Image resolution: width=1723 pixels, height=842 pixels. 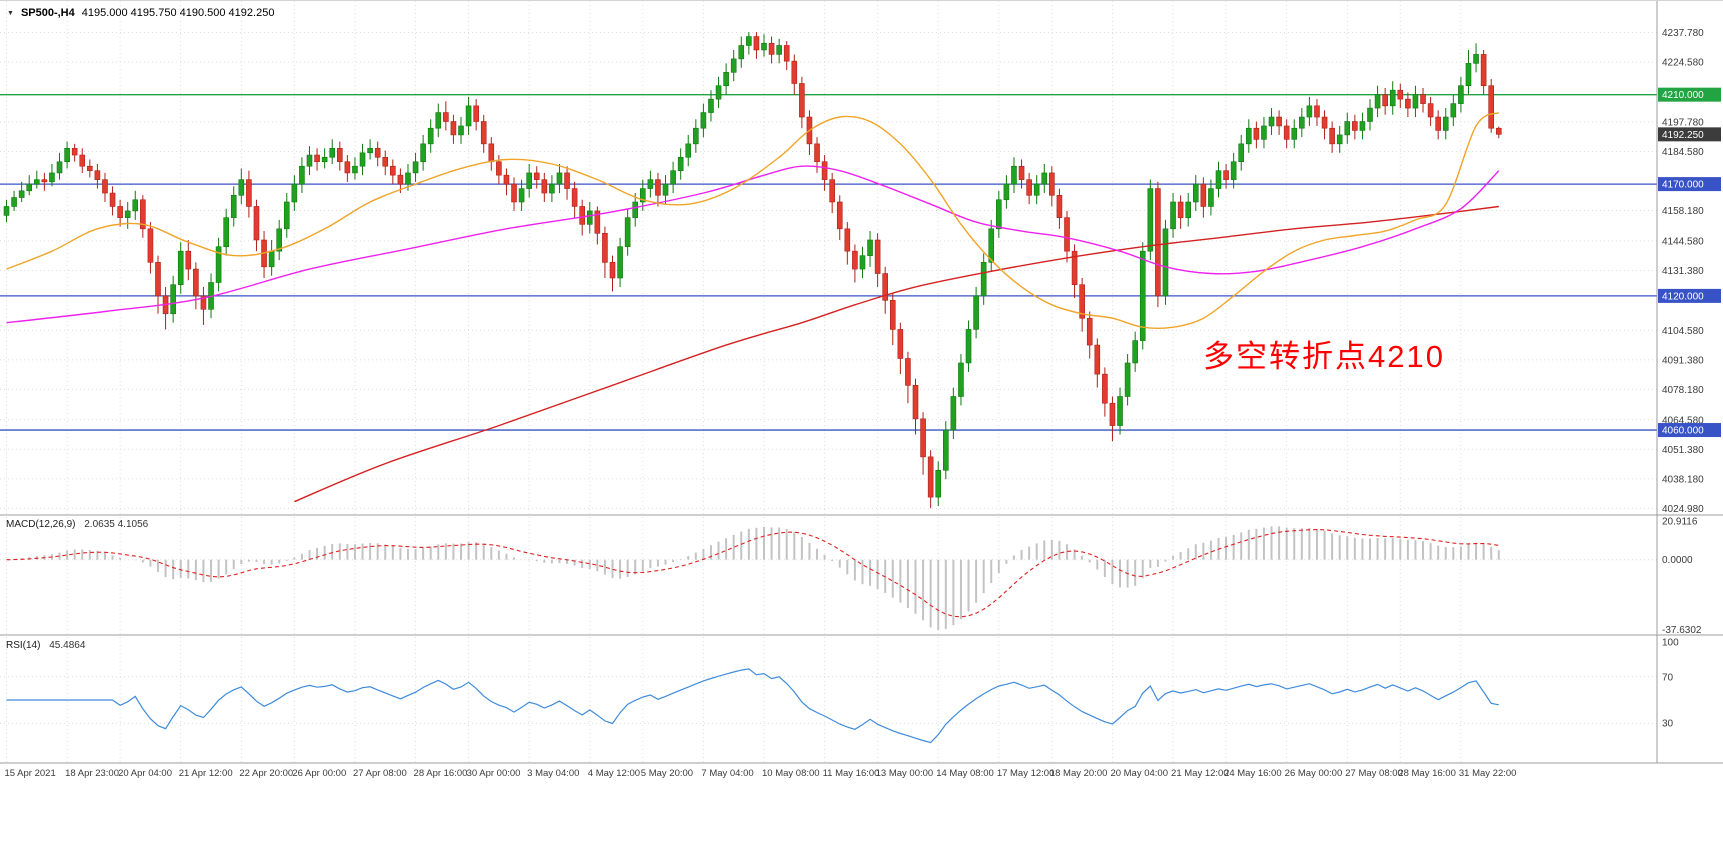 What do you see at coordinates (92, 773) in the screenshot?
I see `date-tick-label: 18 Apr 23:00` at bounding box center [92, 773].